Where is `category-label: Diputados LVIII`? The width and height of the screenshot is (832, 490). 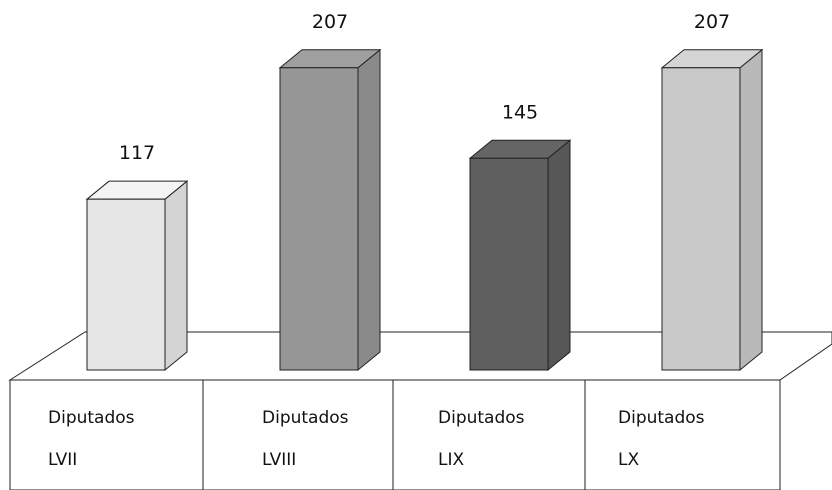 category-label: Diputados LVIII is located at coordinates (305, 439).